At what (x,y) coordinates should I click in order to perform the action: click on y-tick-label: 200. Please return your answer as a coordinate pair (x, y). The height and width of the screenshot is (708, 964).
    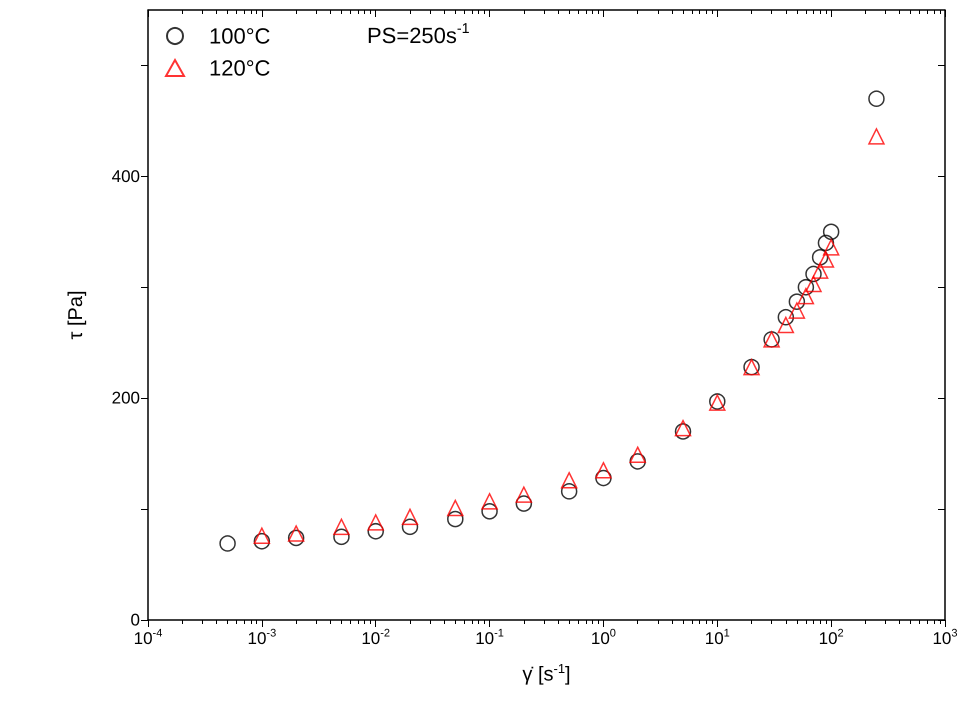
    Looking at the image, I should click on (126, 398).